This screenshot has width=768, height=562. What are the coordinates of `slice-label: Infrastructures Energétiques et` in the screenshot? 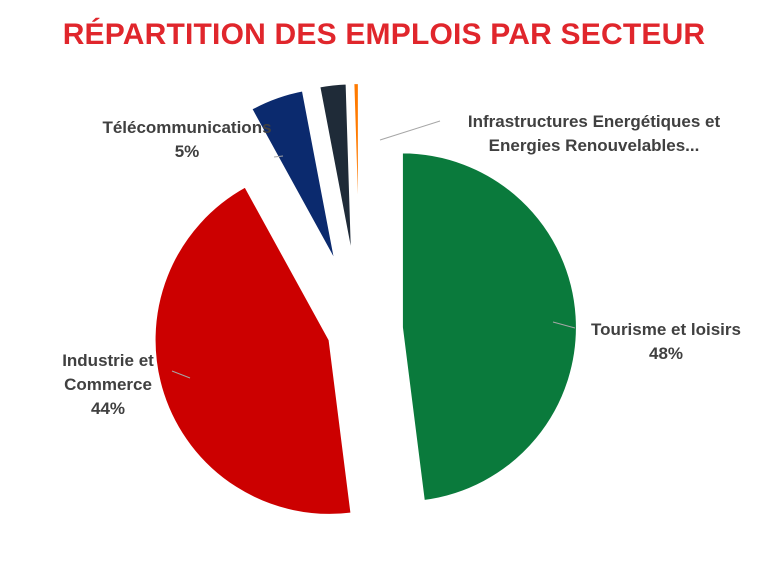 It's located at (594, 121).